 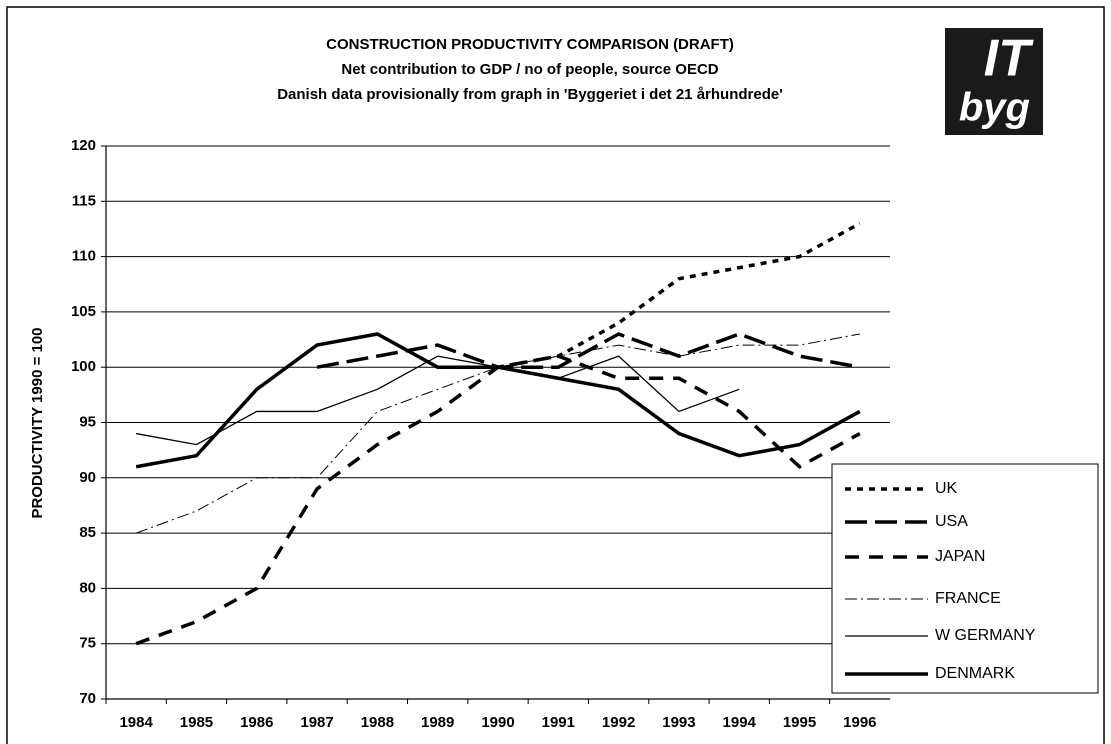 What do you see at coordinates (87, 477) in the screenshot?
I see `y-tick-label: 90` at bounding box center [87, 477].